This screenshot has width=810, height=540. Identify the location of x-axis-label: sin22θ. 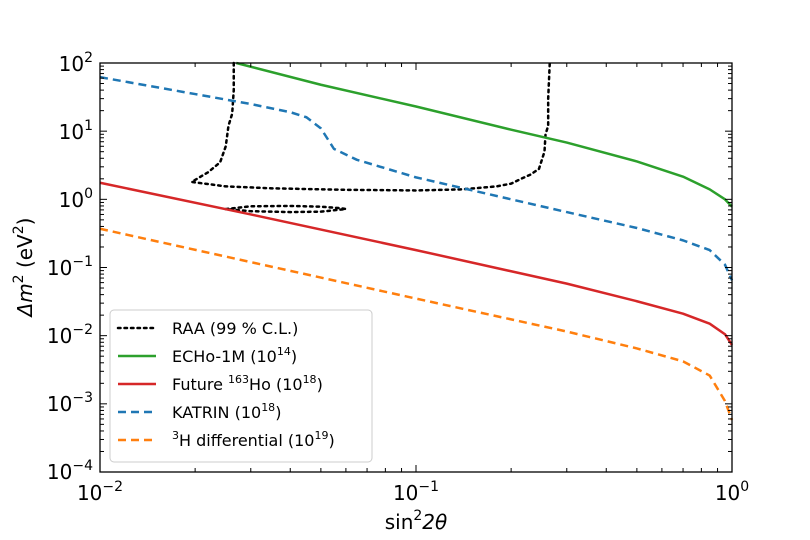
(416, 521).